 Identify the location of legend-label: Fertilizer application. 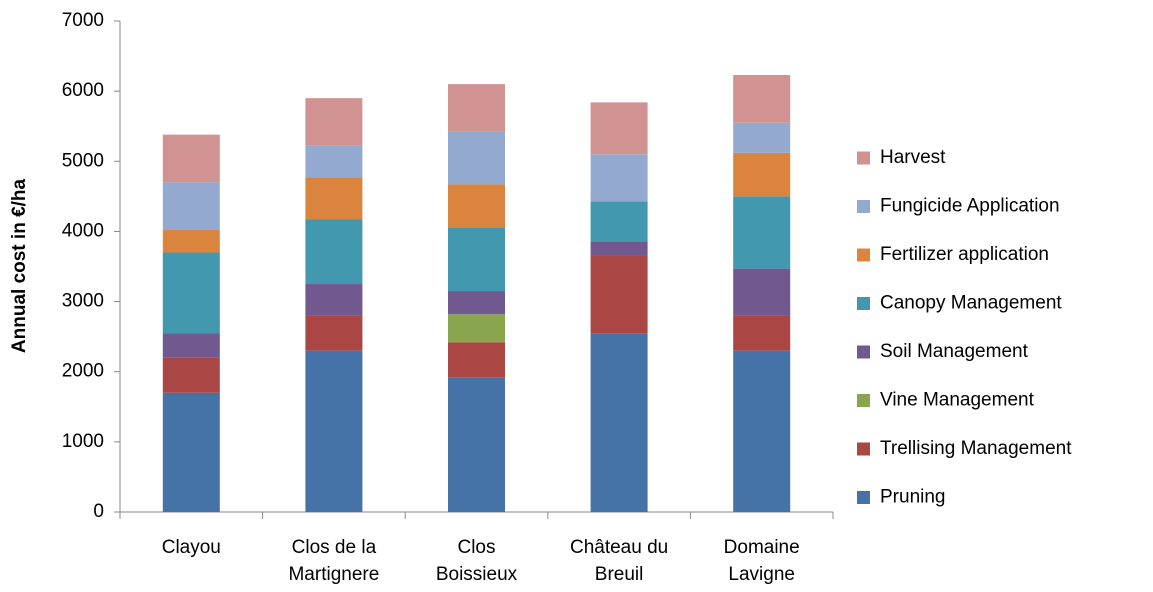
(964, 254).